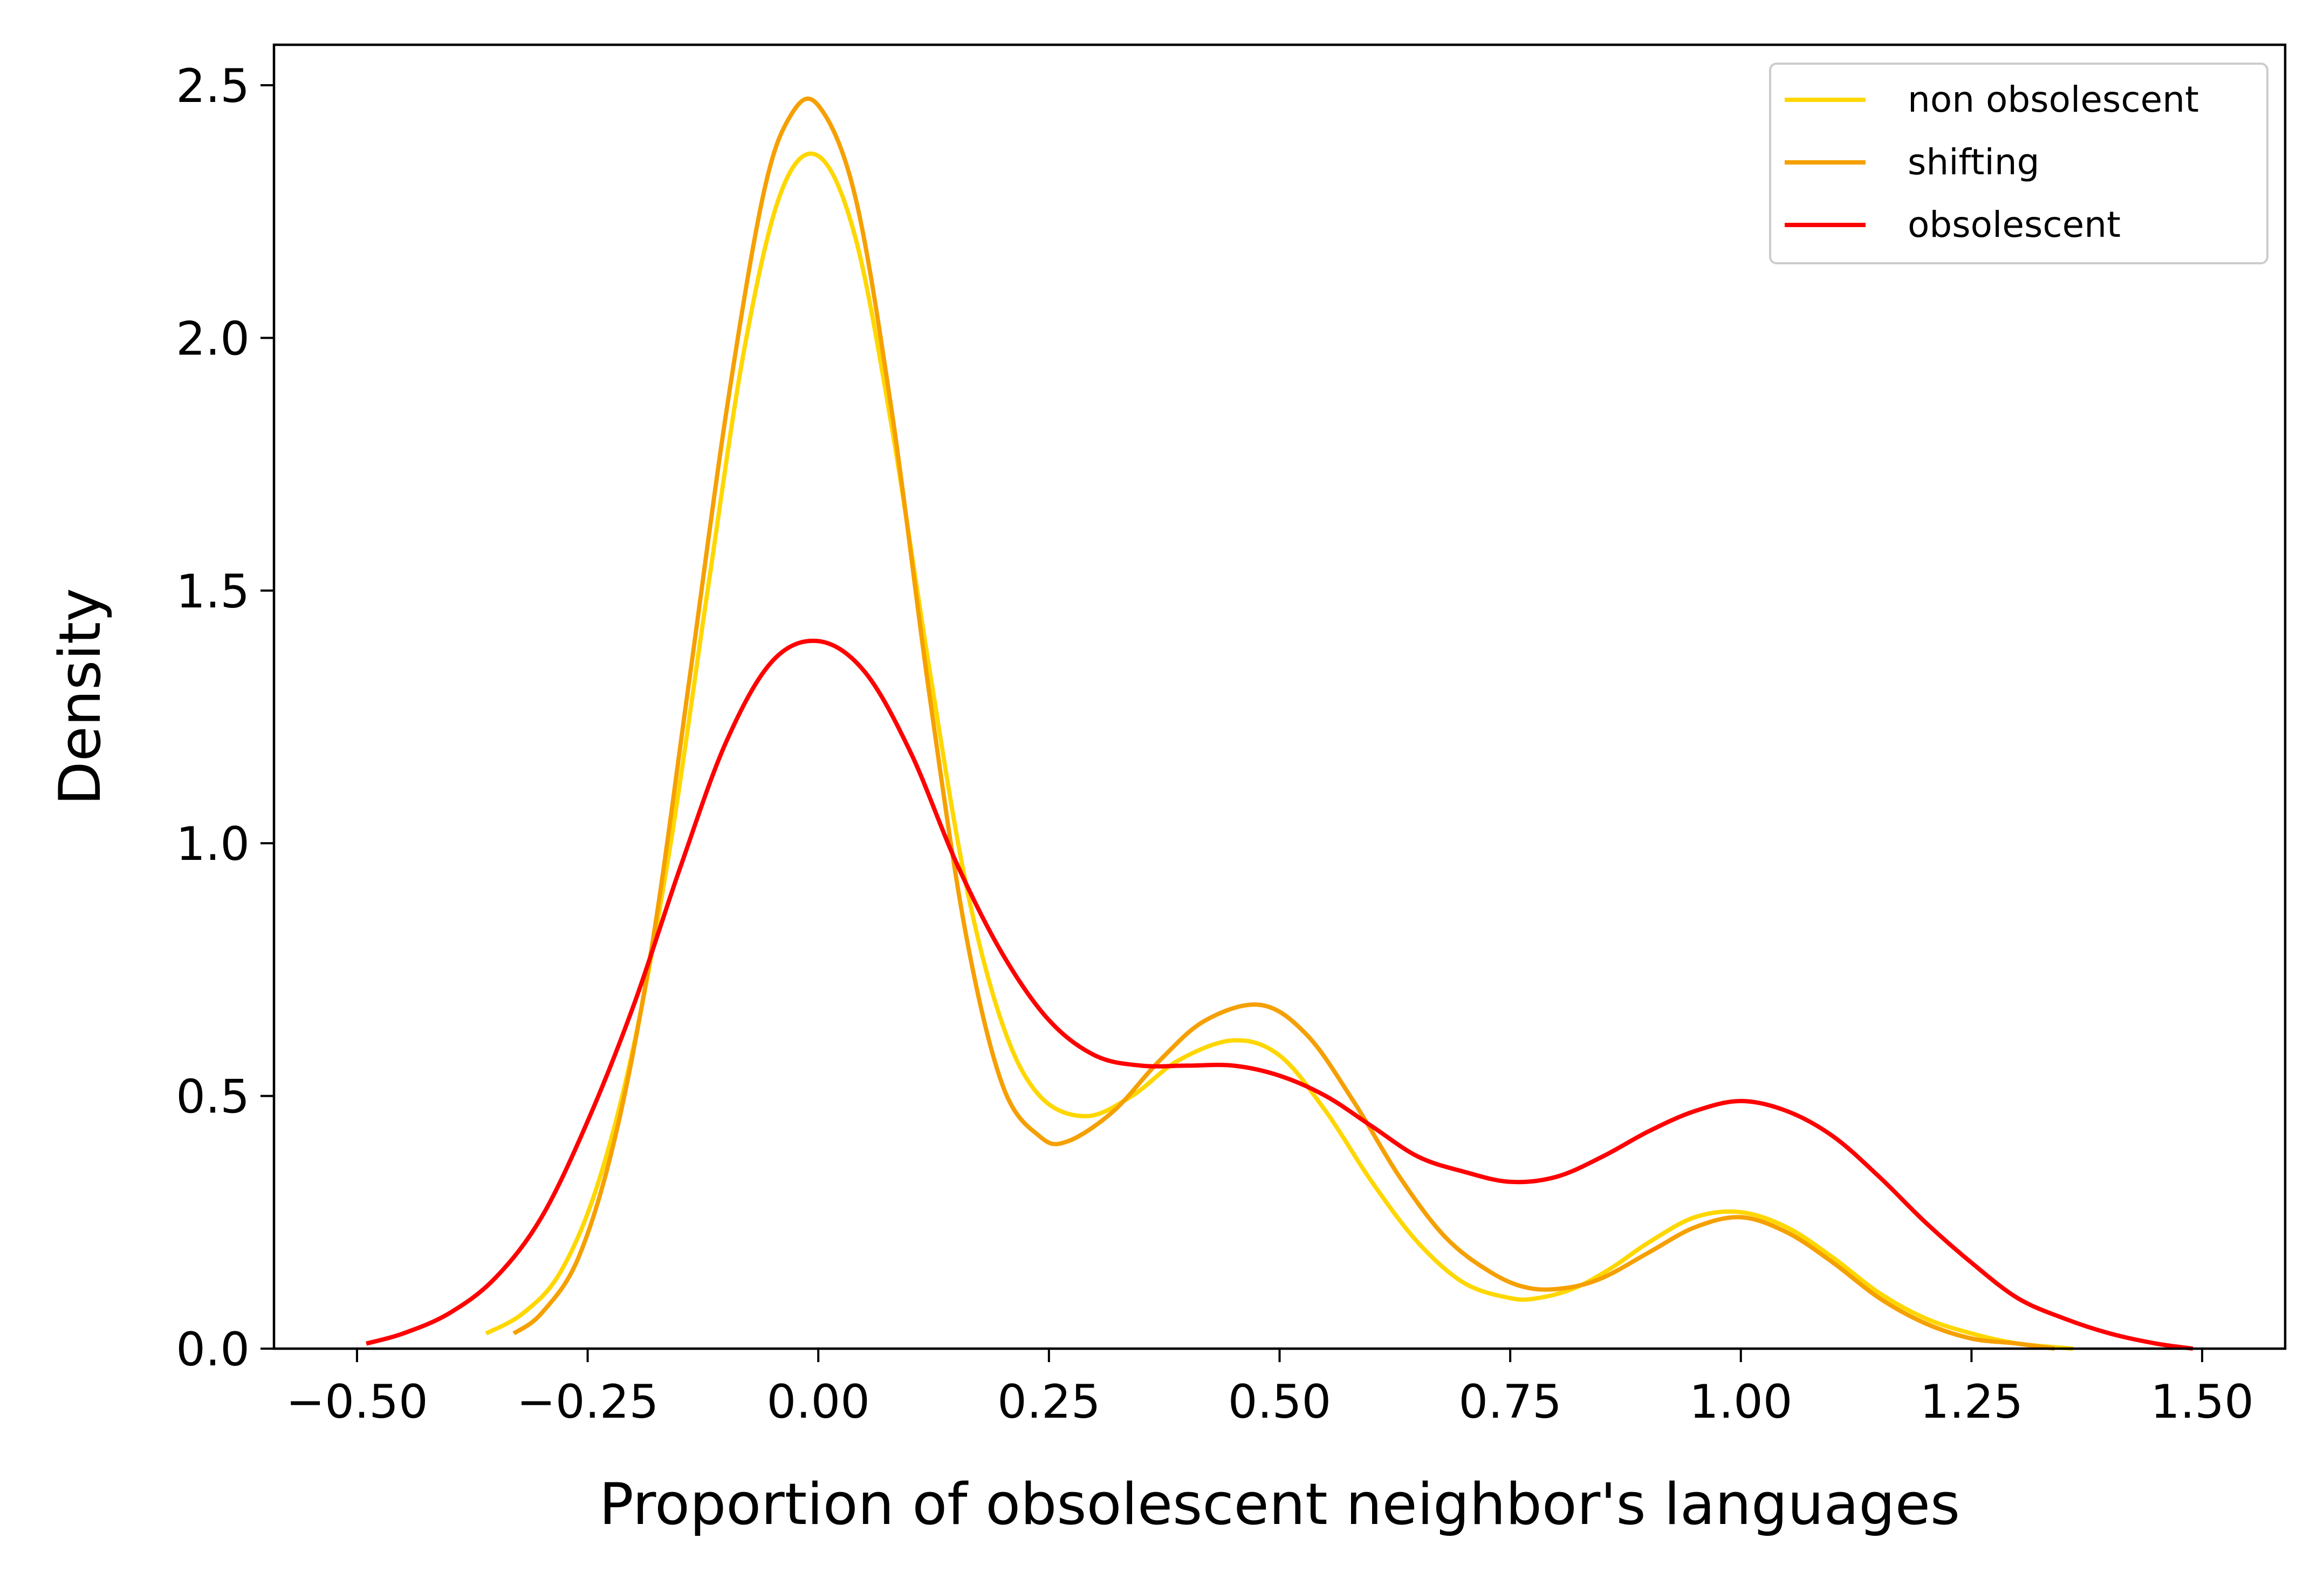 This screenshot has height=1586, width=2324. Describe the element at coordinates (357, 1402) in the screenshot. I see `x-tick-label: −0.50` at that location.